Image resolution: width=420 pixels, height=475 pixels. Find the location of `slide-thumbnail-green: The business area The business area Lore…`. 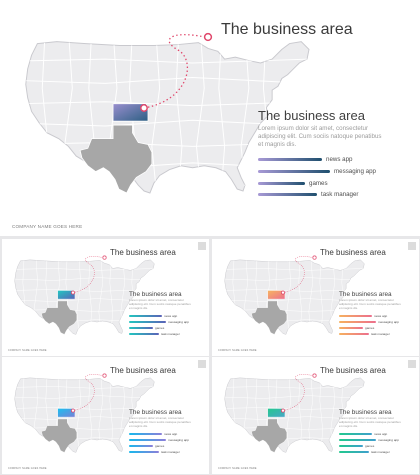

slide-thumbnail-green: The business area The business area Lore… is located at coordinates (315, 415).